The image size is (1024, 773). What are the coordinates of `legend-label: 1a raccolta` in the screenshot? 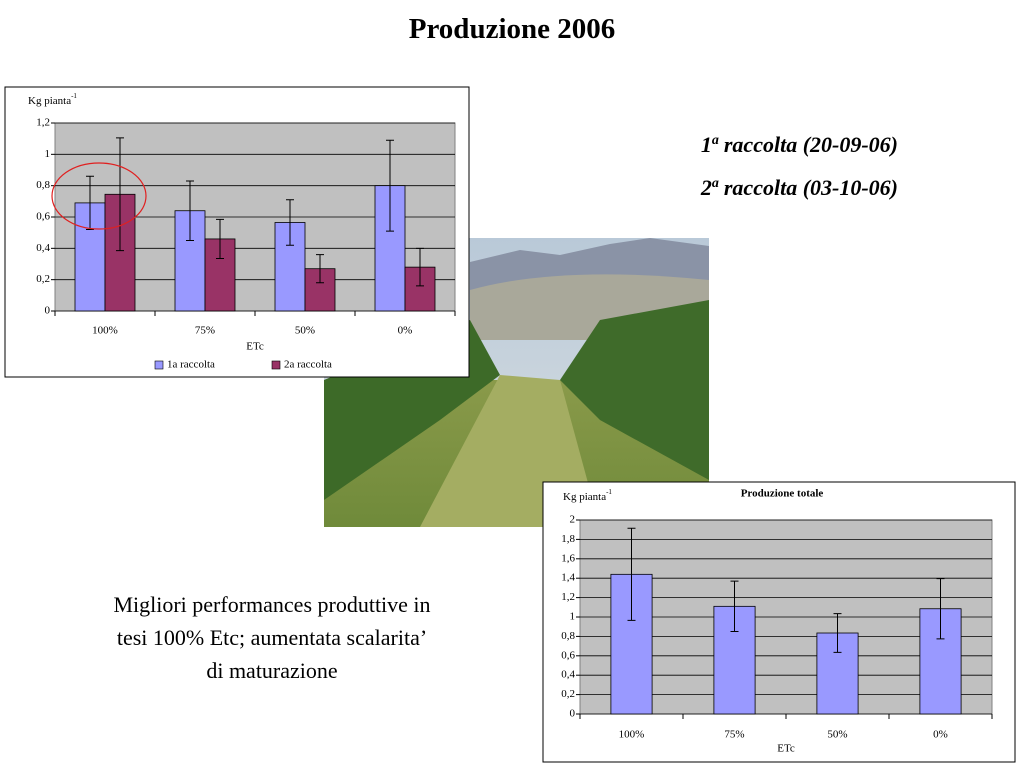 It's located at (191, 365).